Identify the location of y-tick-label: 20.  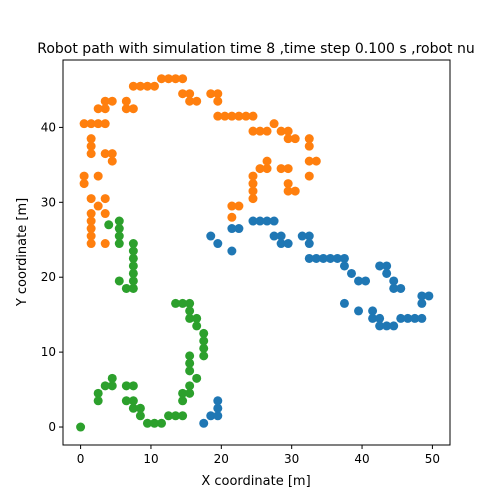
(48, 277).